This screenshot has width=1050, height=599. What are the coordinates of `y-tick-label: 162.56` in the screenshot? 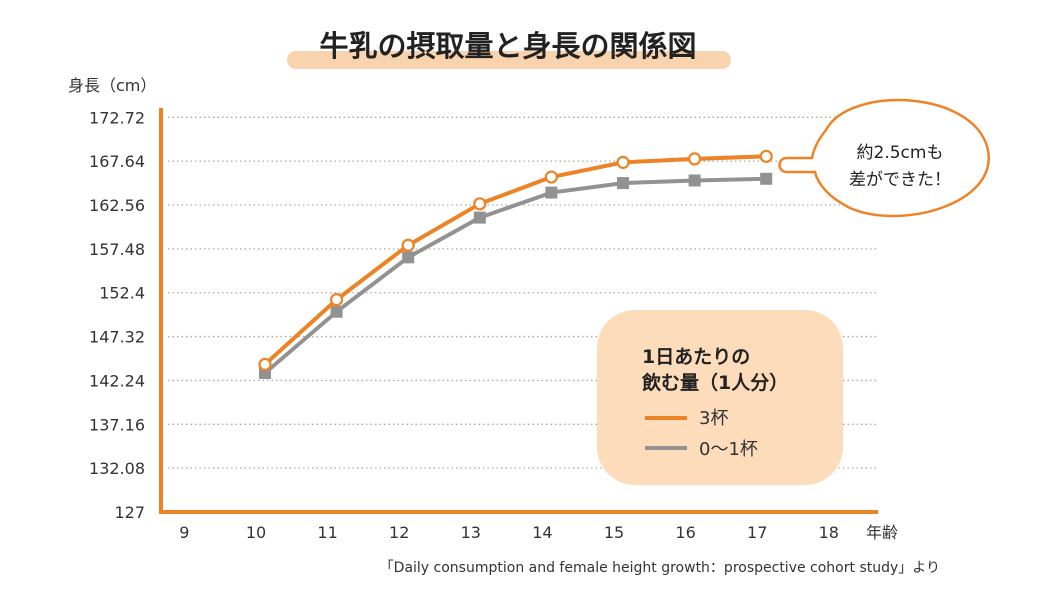 It's located at (117, 205).